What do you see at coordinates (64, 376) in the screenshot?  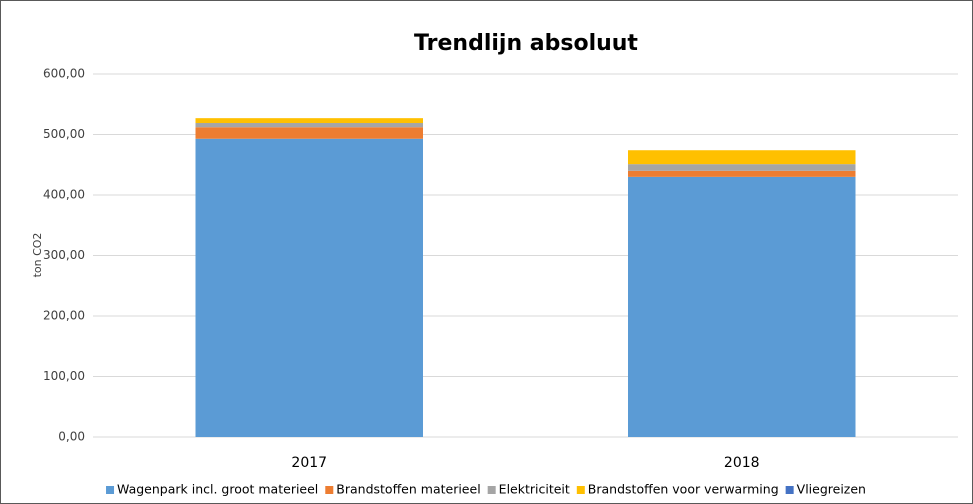 I see `y-tick-label: 100,00` at bounding box center [64, 376].